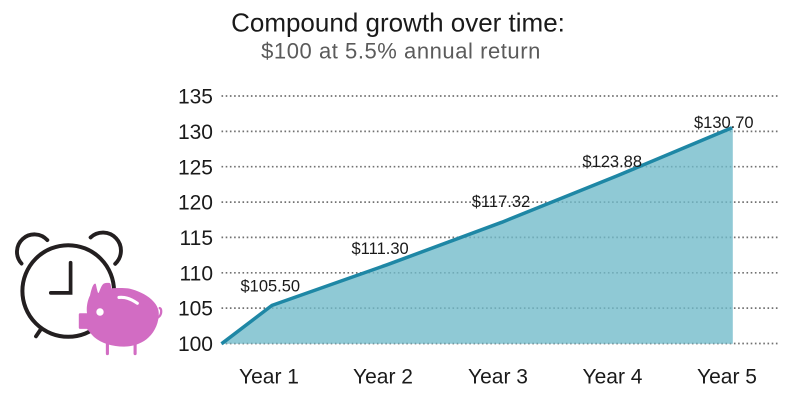  Describe the element at coordinates (196, 273) in the screenshot. I see `svg-text: 110` at that location.